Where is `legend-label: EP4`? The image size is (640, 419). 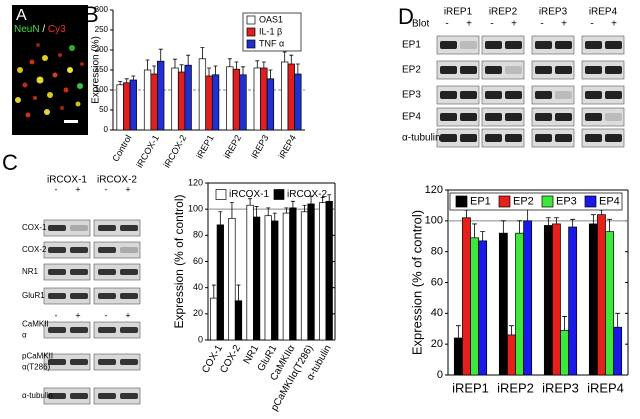 legend-label: EP4 is located at coordinates (609, 201).